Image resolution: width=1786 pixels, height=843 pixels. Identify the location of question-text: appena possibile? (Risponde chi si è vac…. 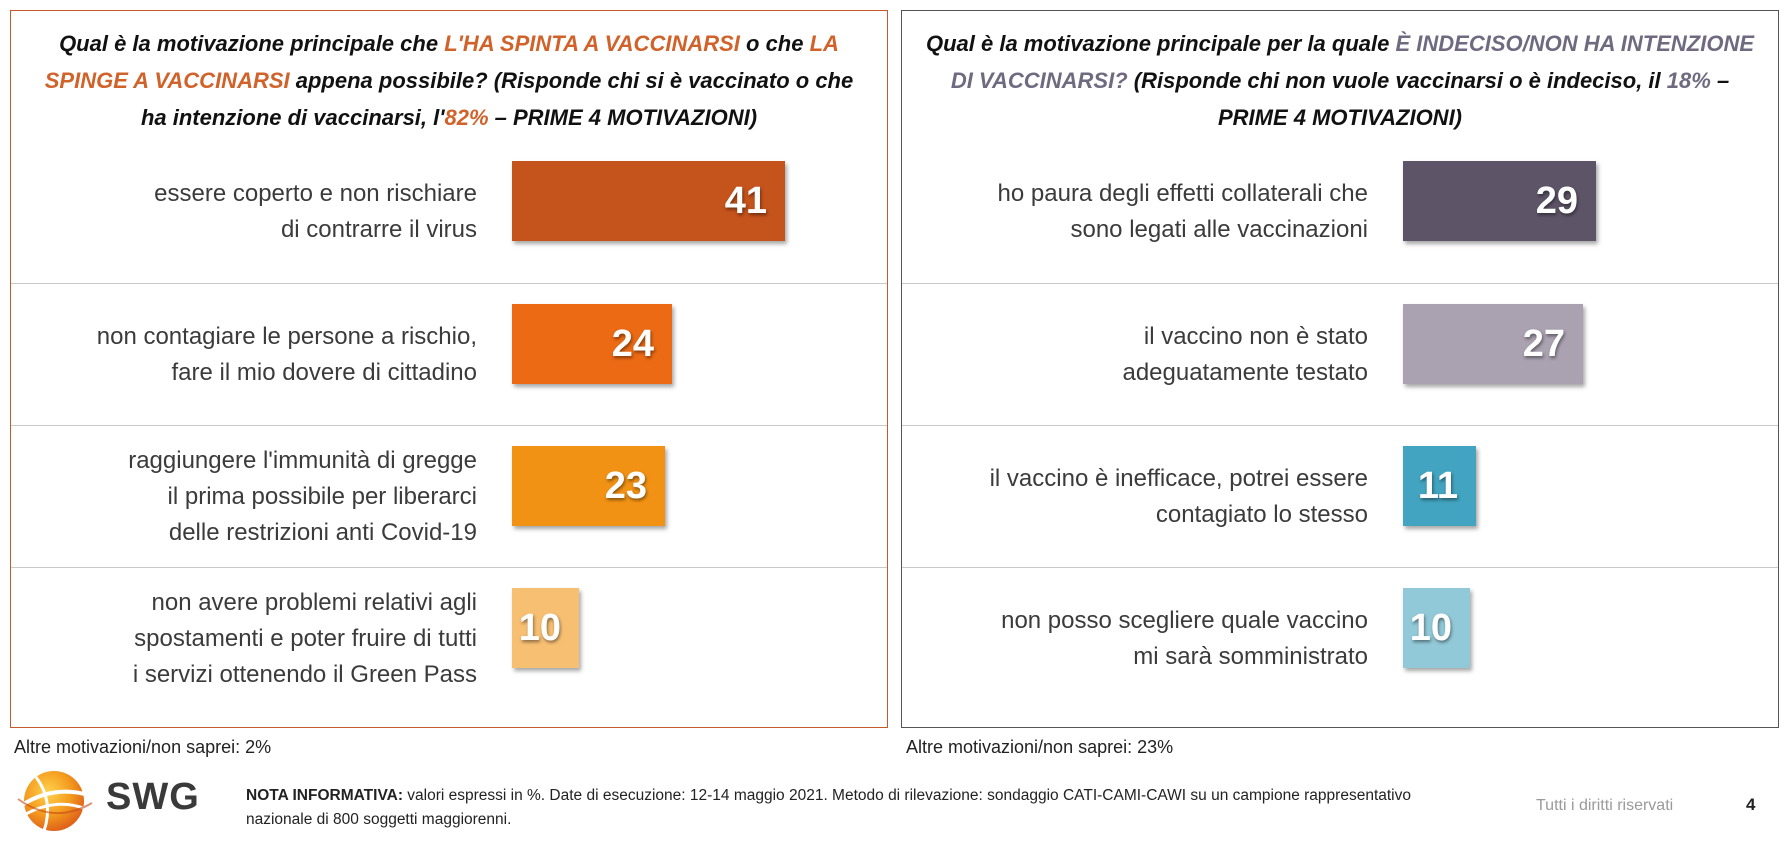
(497, 99).